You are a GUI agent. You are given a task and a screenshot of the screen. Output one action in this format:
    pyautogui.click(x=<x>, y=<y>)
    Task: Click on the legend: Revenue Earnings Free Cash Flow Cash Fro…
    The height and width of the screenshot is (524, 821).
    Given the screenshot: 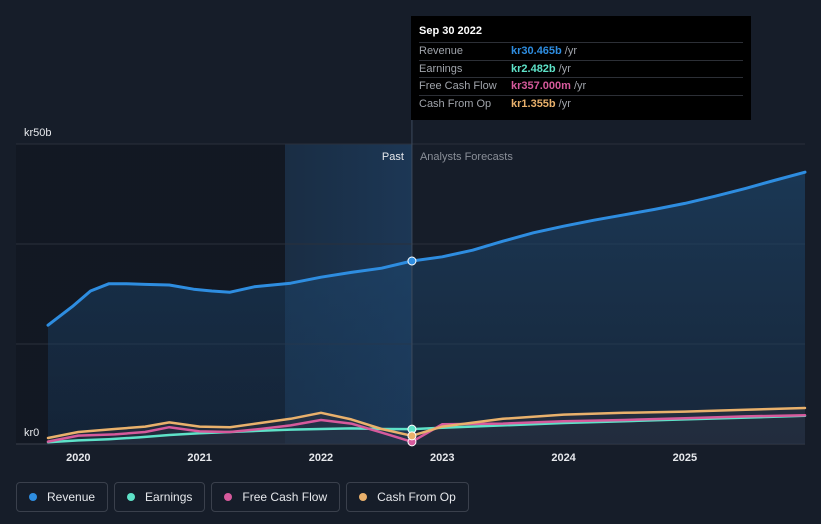 What is the action you would take?
    pyautogui.click(x=242, y=497)
    